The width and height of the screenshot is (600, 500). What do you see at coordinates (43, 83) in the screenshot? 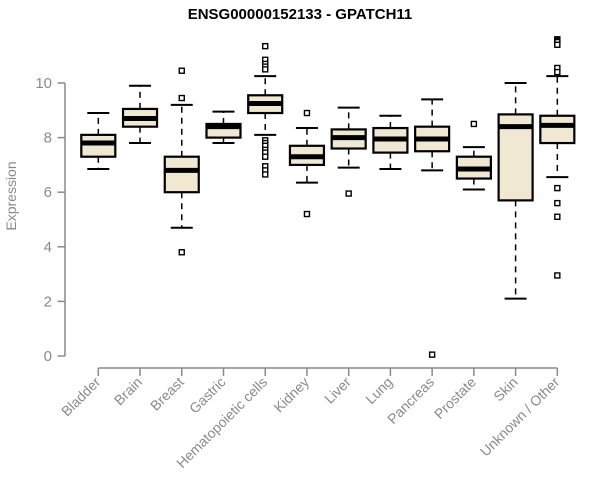
I see `svg-text: 10` at bounding box center [43, 83].